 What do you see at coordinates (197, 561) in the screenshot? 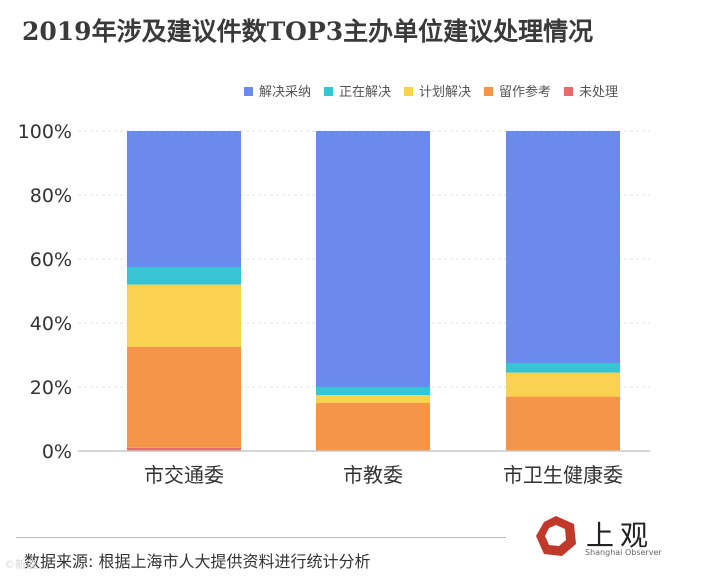
I see `source-note: 数据来源: 根据上海市人大提供资料进行统计分析` at bounding box center [197, 561].